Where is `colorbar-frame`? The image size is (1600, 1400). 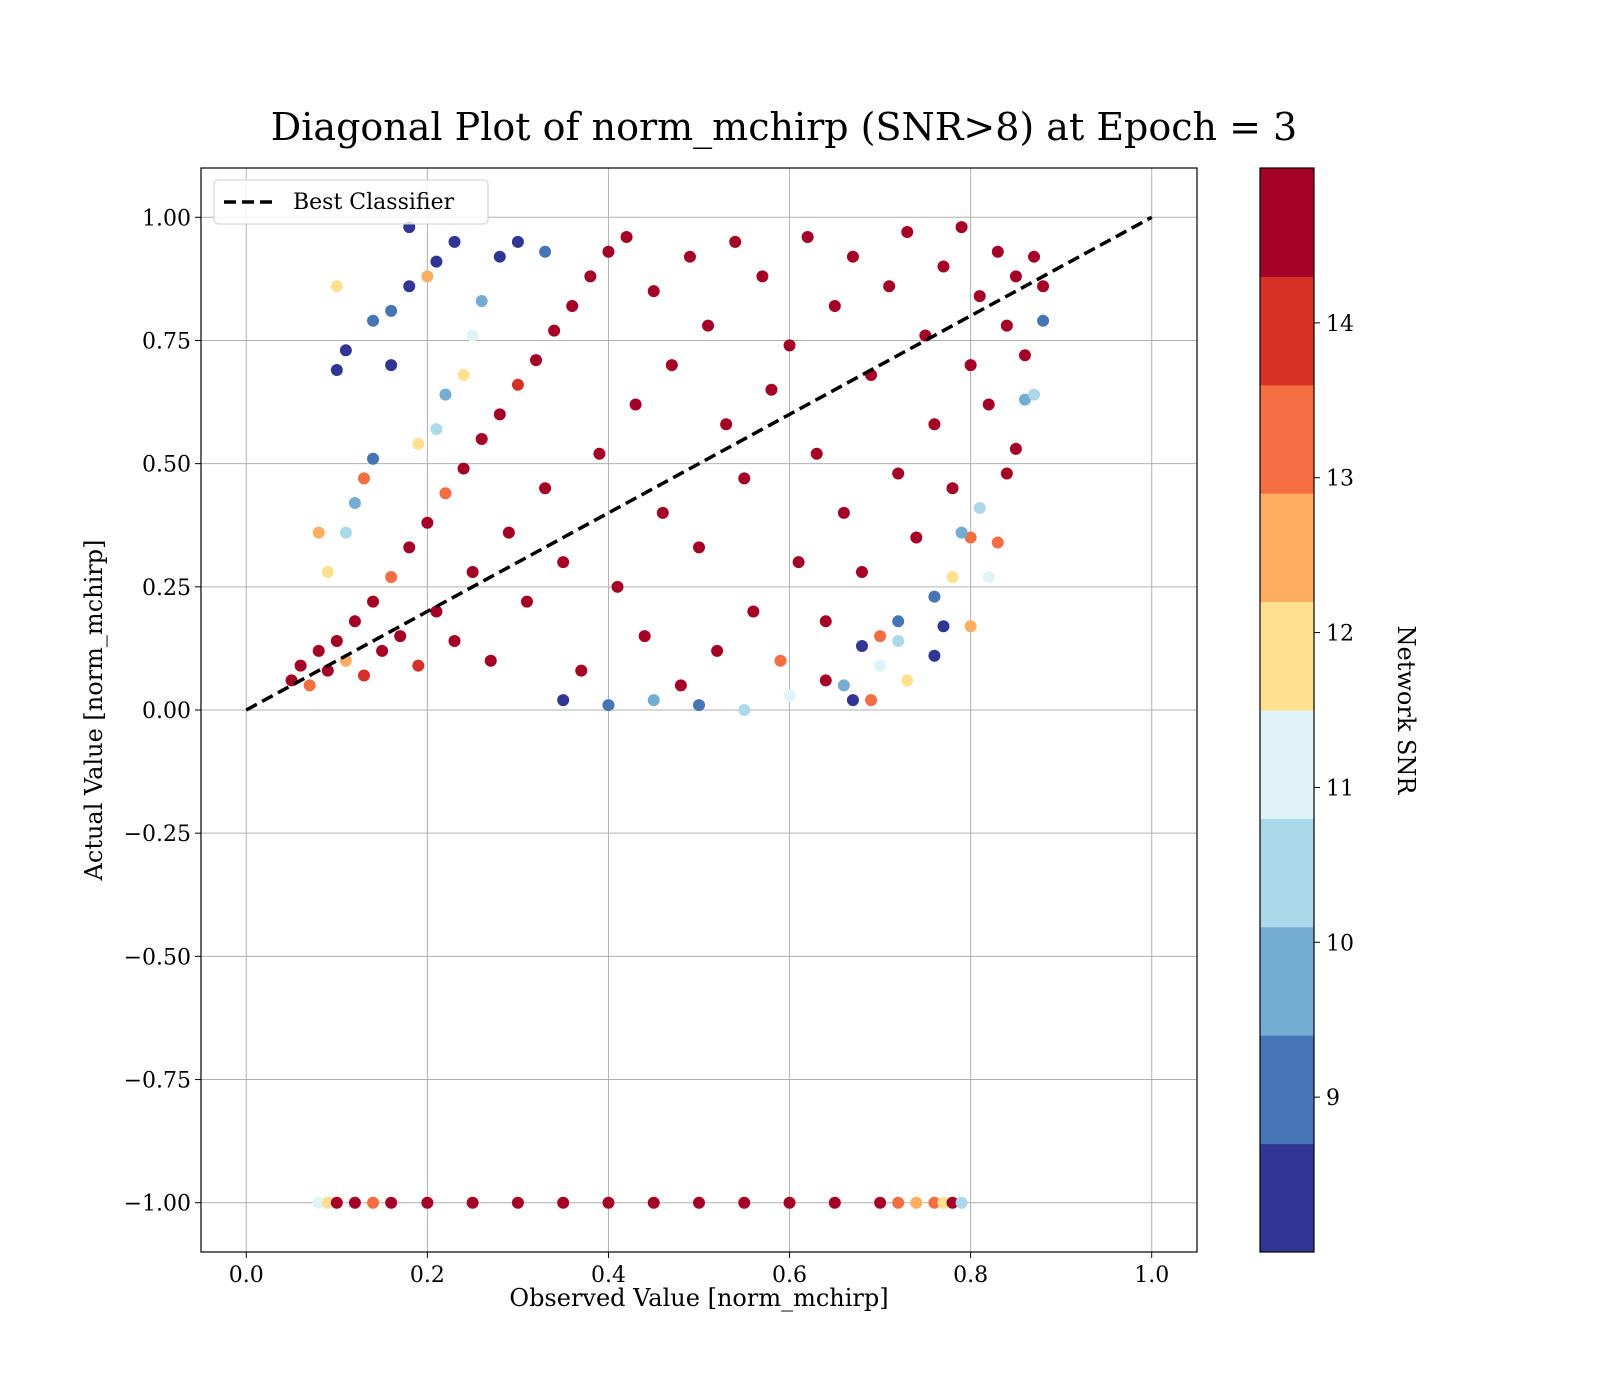 colorbar-frame is located at coordinates (1287, 710).